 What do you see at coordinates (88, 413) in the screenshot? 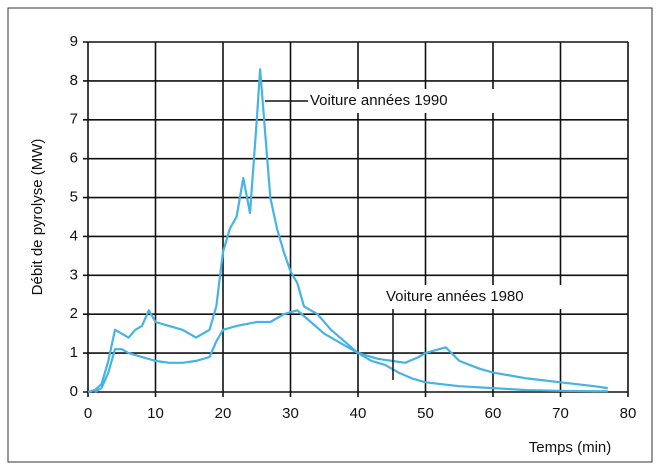
I see `x-tick-label: 0` at bounding box center [88, 413].